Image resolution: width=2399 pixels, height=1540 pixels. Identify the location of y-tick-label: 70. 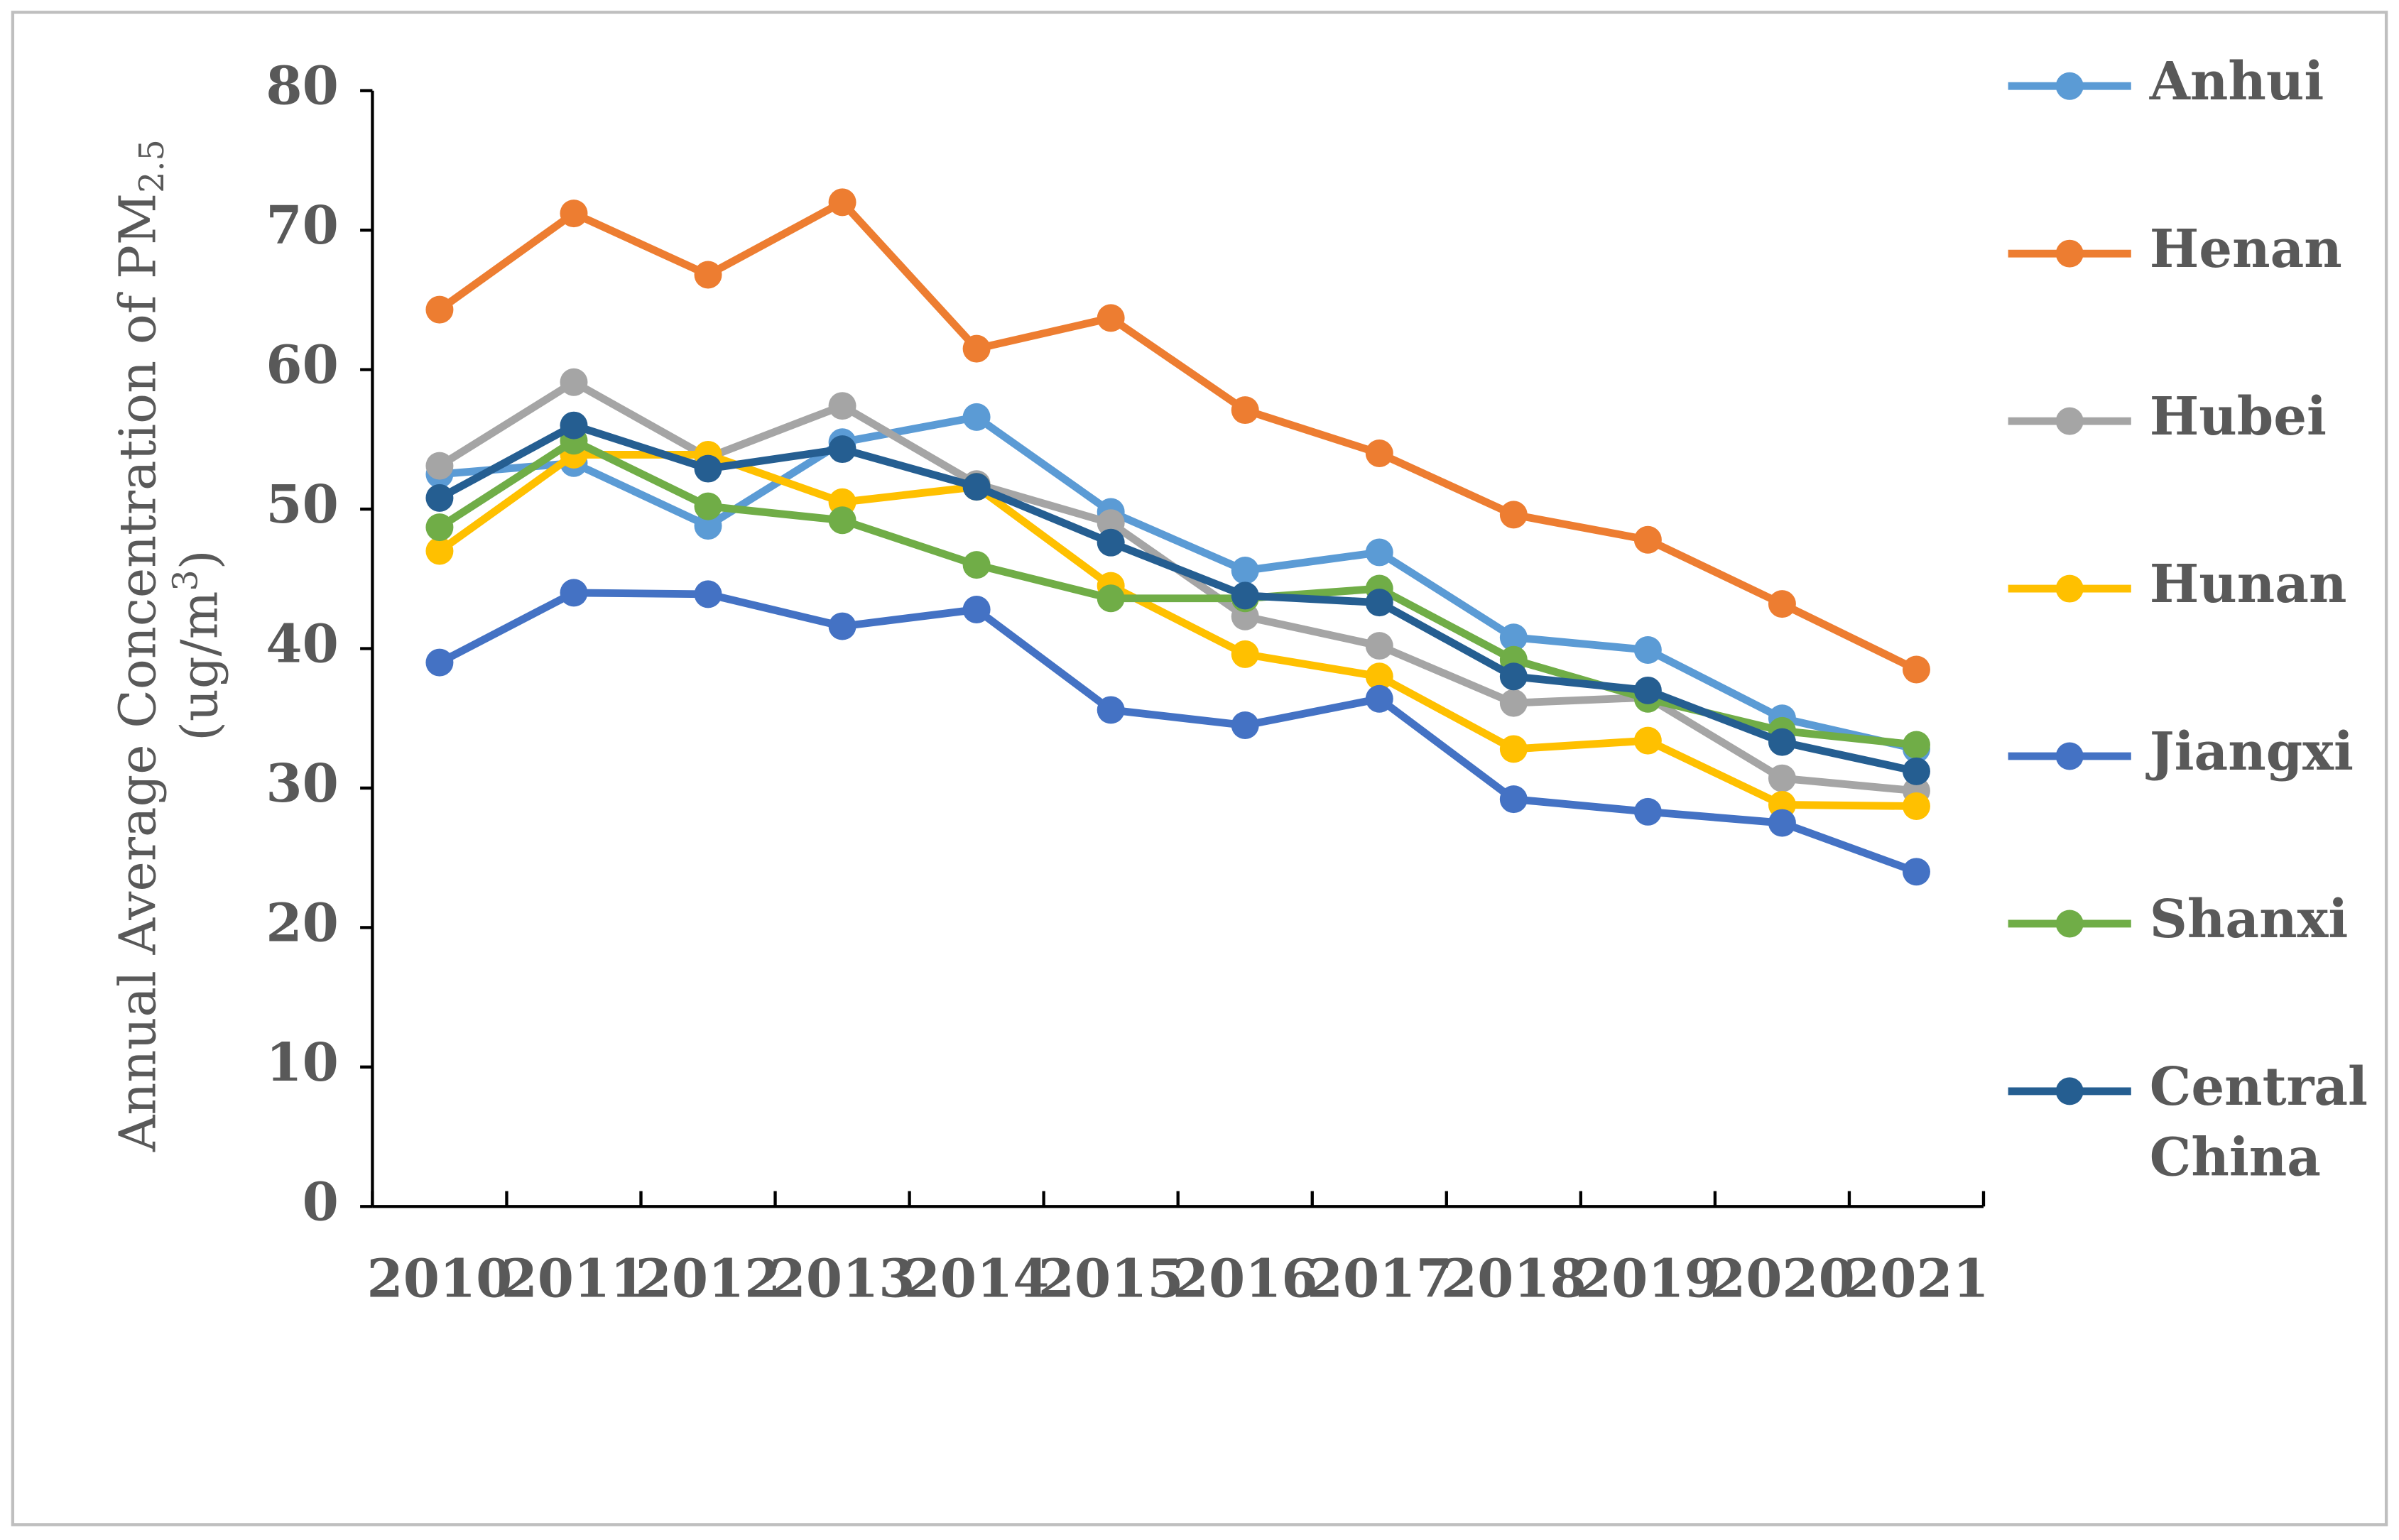
(302, 225).